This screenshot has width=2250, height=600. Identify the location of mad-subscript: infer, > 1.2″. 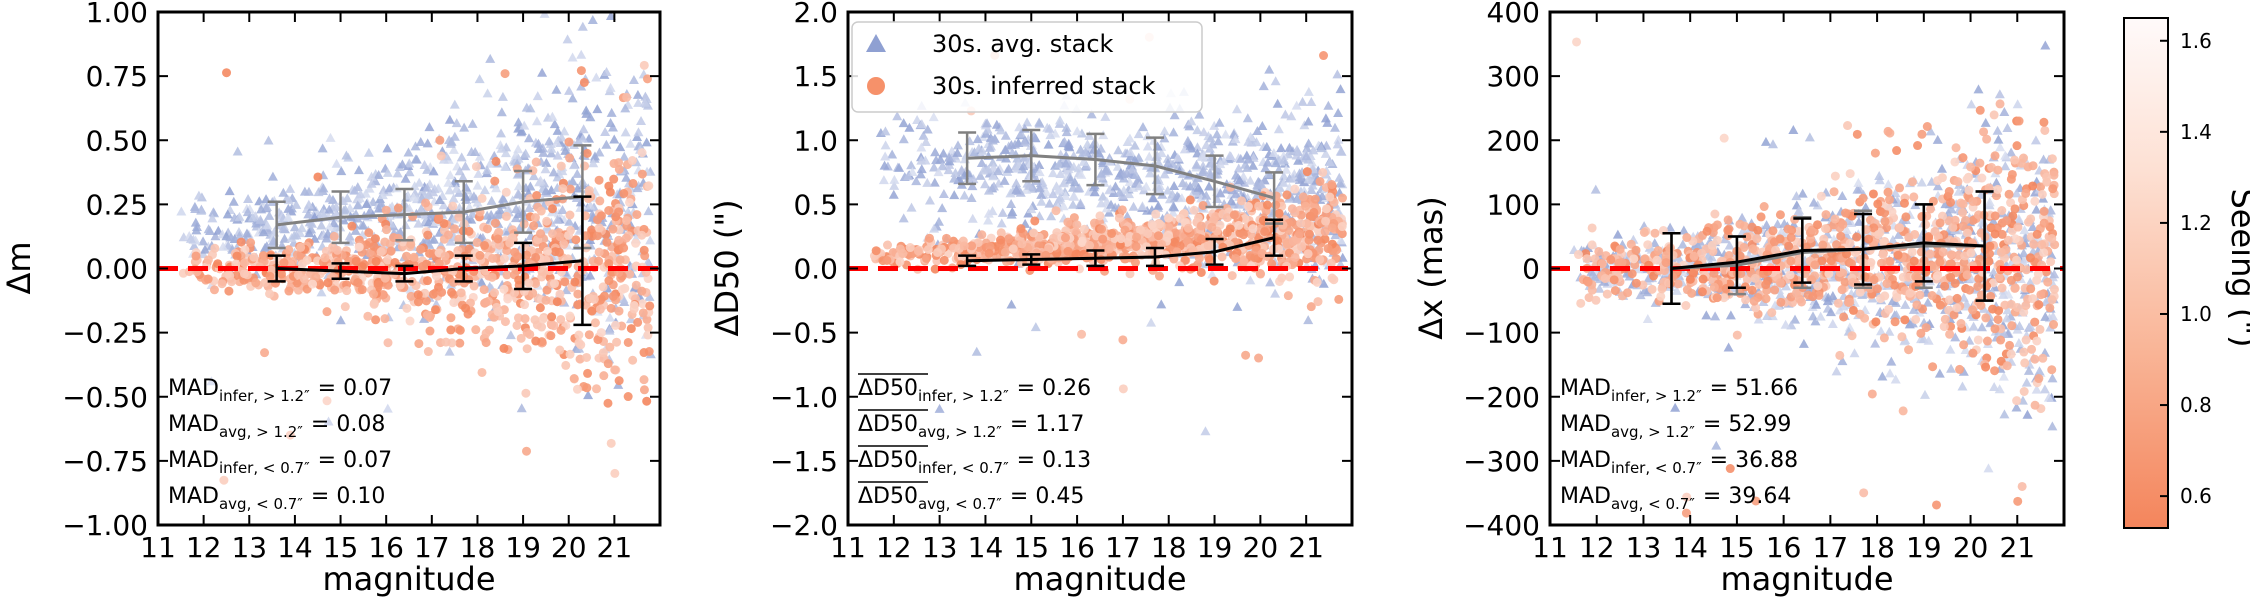
(264, 396).